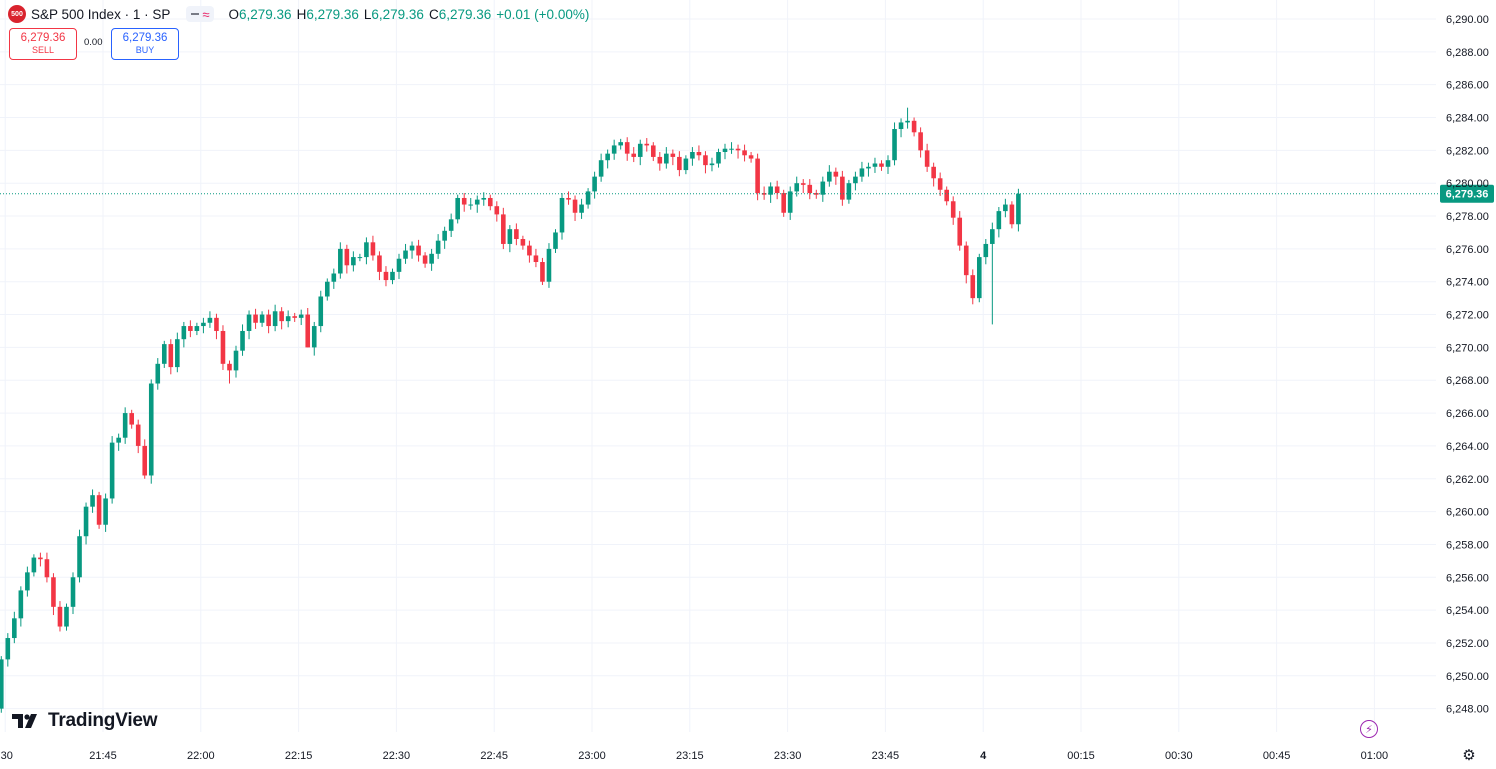  I want to click on x-tick-label: 23:45, so click(886, 756).